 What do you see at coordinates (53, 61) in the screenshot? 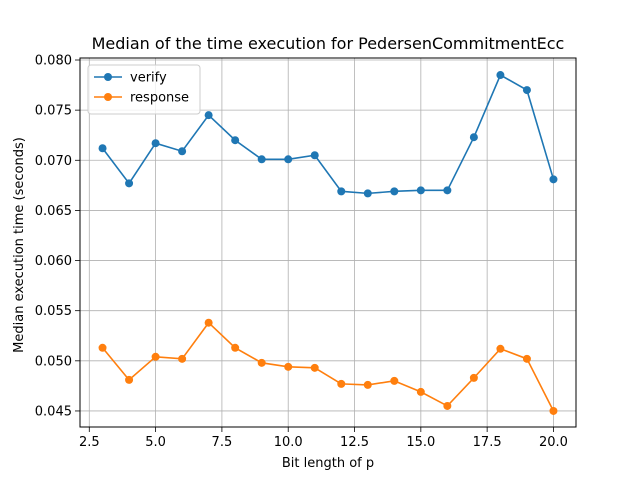
I see `y-tick-label: 0.080` at bounding box center [53, 61].